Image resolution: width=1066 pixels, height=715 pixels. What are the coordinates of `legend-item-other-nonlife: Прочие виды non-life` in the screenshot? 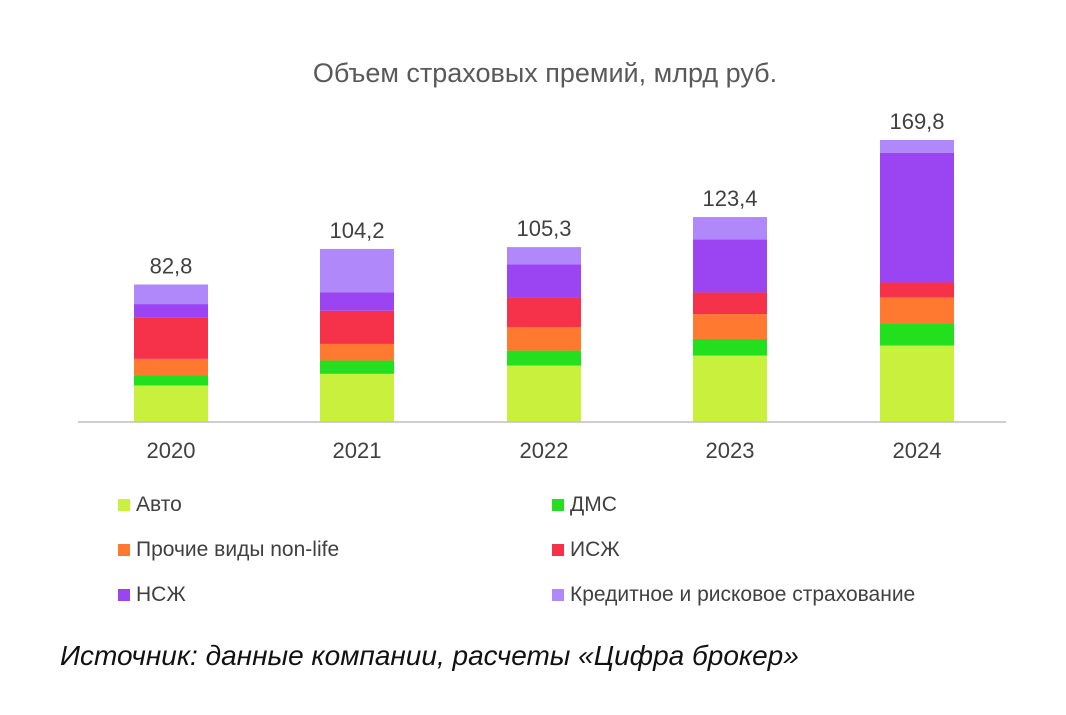 It's located at (228, 550).